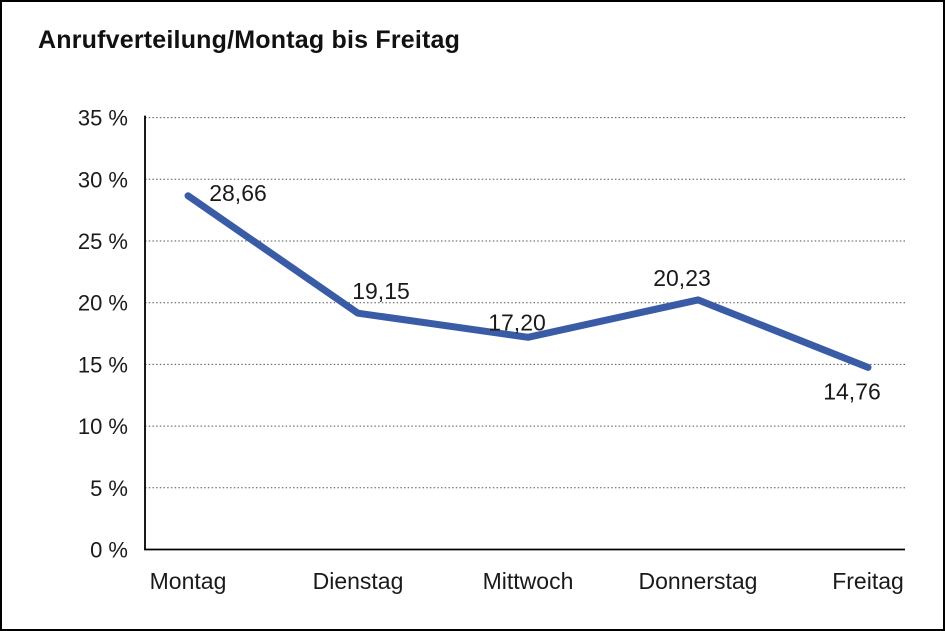 This screenshot has height=631, width=945. Describe the element at coordinates (682, 278) in the screenshot. I see `data-point-label-3: 20,23` at that location.